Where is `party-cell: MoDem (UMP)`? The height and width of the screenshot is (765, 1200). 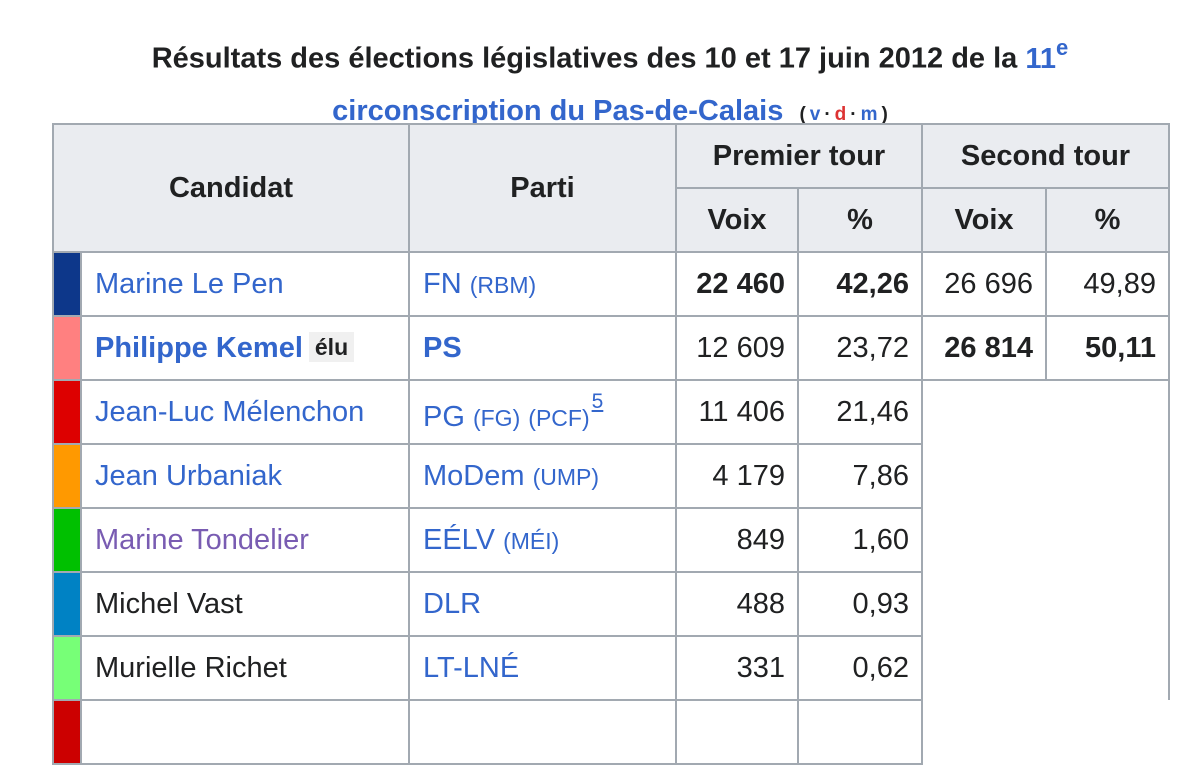 party-cell: MoDem (UMP) is located at coordinates (542, 476).